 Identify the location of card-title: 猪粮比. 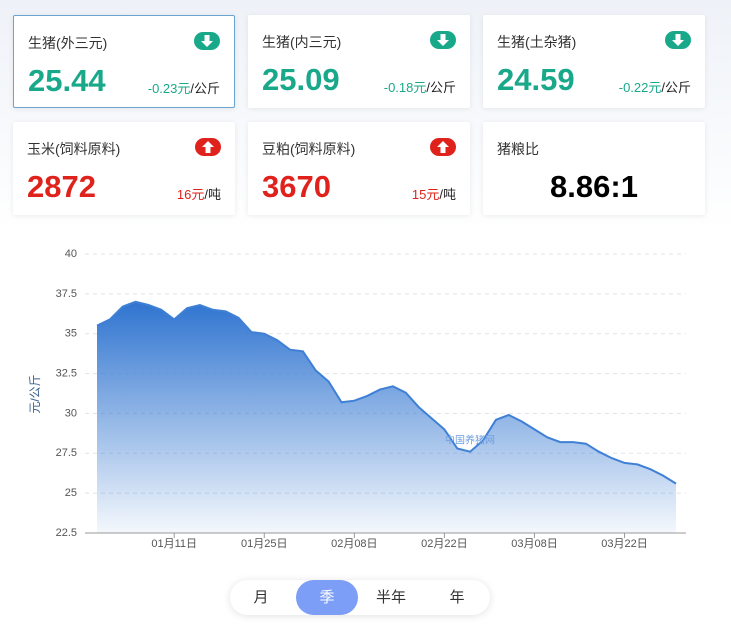
(518, 149).